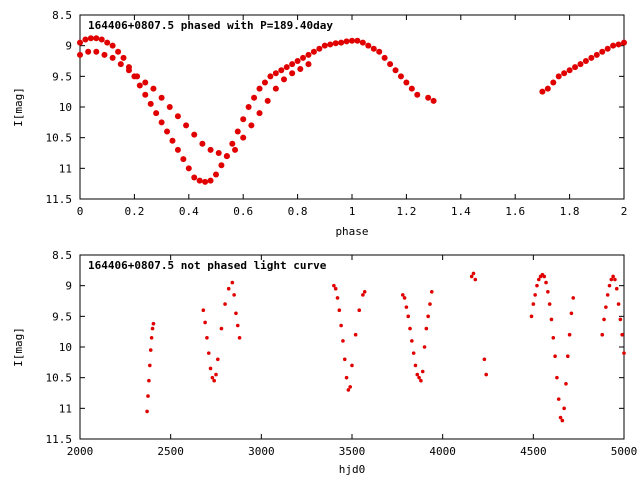  What do you see at coordinates (207, 265) in the screenshot?
I see `bottom-plot-title: 164406+0807.5 not phased light curve` at bounding box center [207, 265].